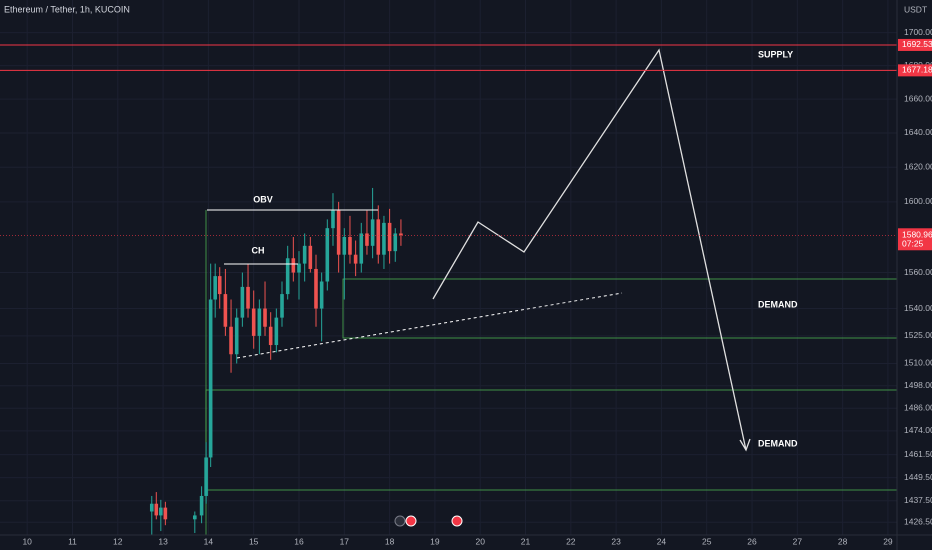  What do you see at coordinates (752, 541) in the screenshot?
I see `x-tick-label: 26` at bounding box center [752, 541].